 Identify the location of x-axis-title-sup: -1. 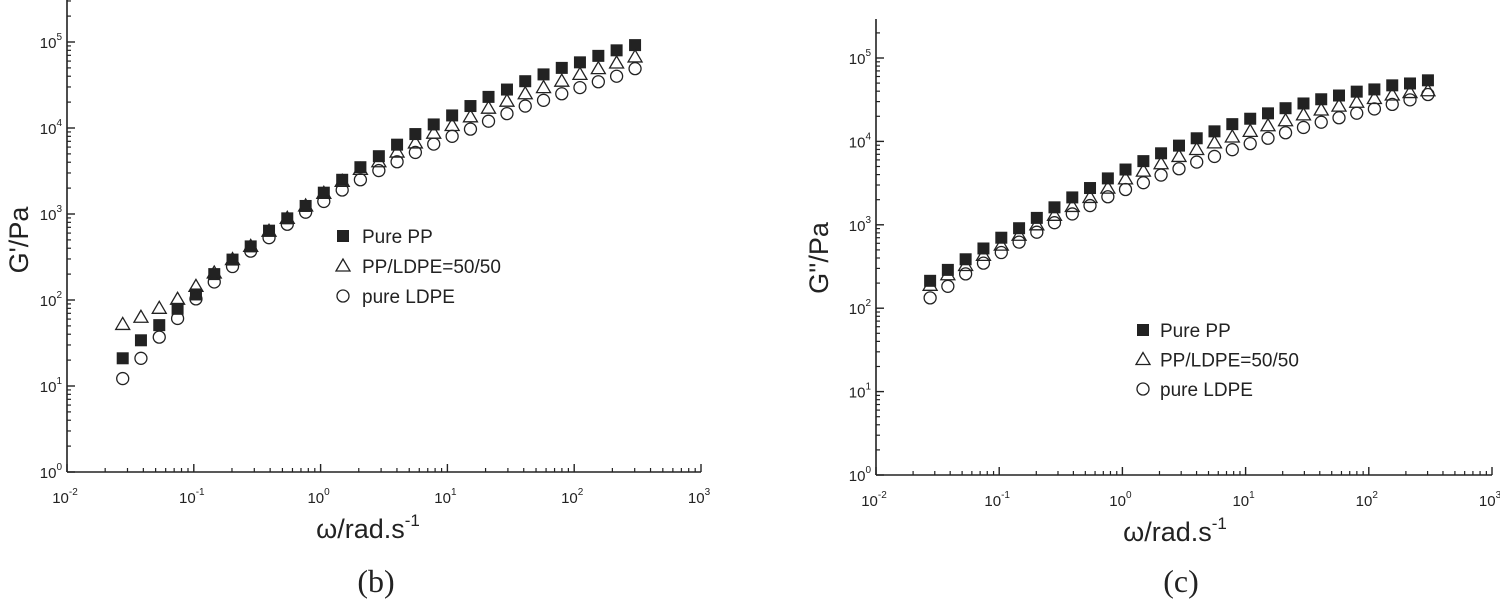
(1219, 523).